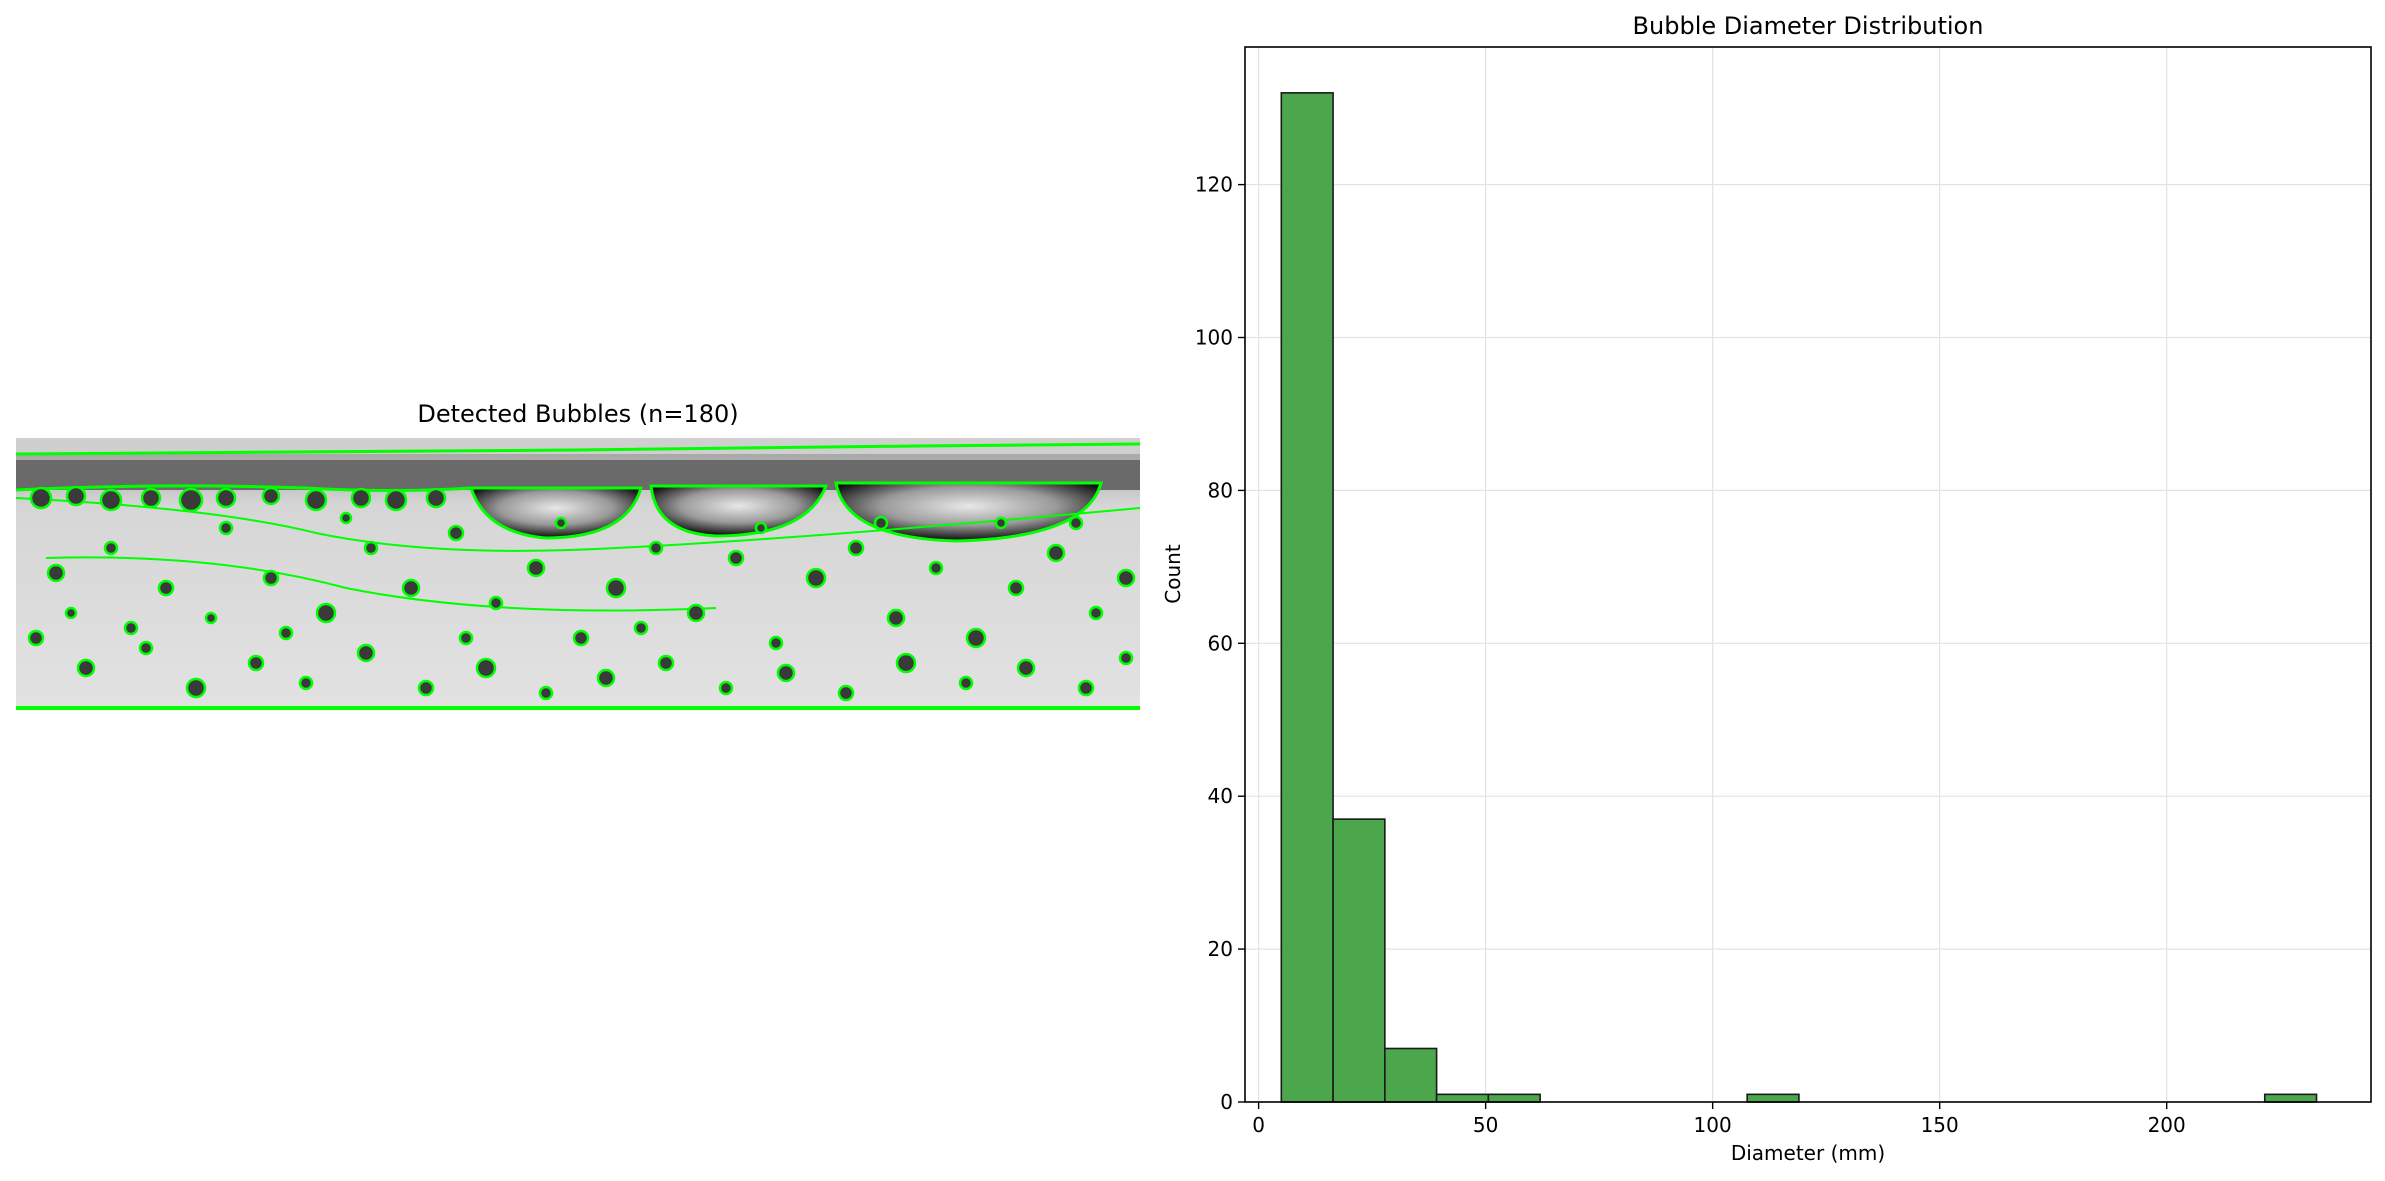 The image size is (2385, 1181). Describe the element at coordinates (578, 574) in the screenshot. I see `bubble-detection-image` at that location.